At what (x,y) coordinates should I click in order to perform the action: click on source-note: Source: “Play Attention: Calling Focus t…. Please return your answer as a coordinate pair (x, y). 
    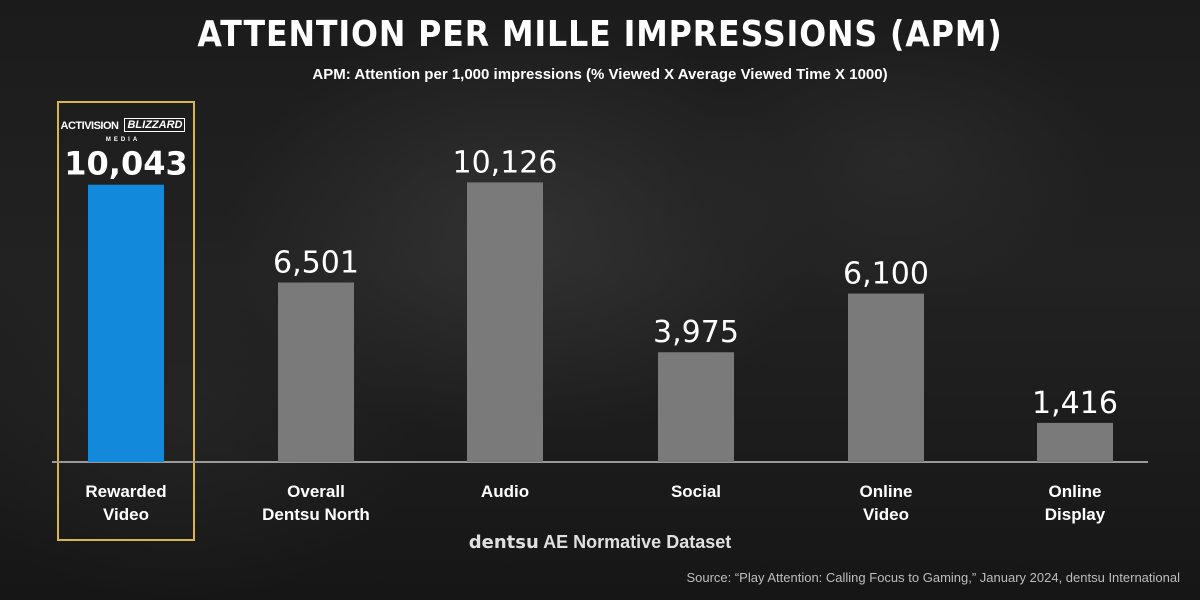
    Looking at the image, I should click on (933, 577).